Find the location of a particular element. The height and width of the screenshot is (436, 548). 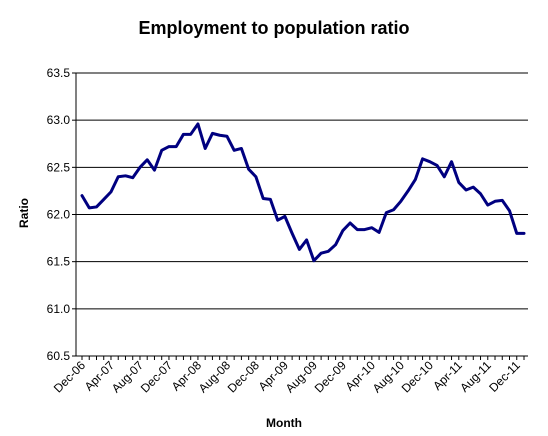

x-tick-label: Dec-11 is located at coordinates (504, 376).